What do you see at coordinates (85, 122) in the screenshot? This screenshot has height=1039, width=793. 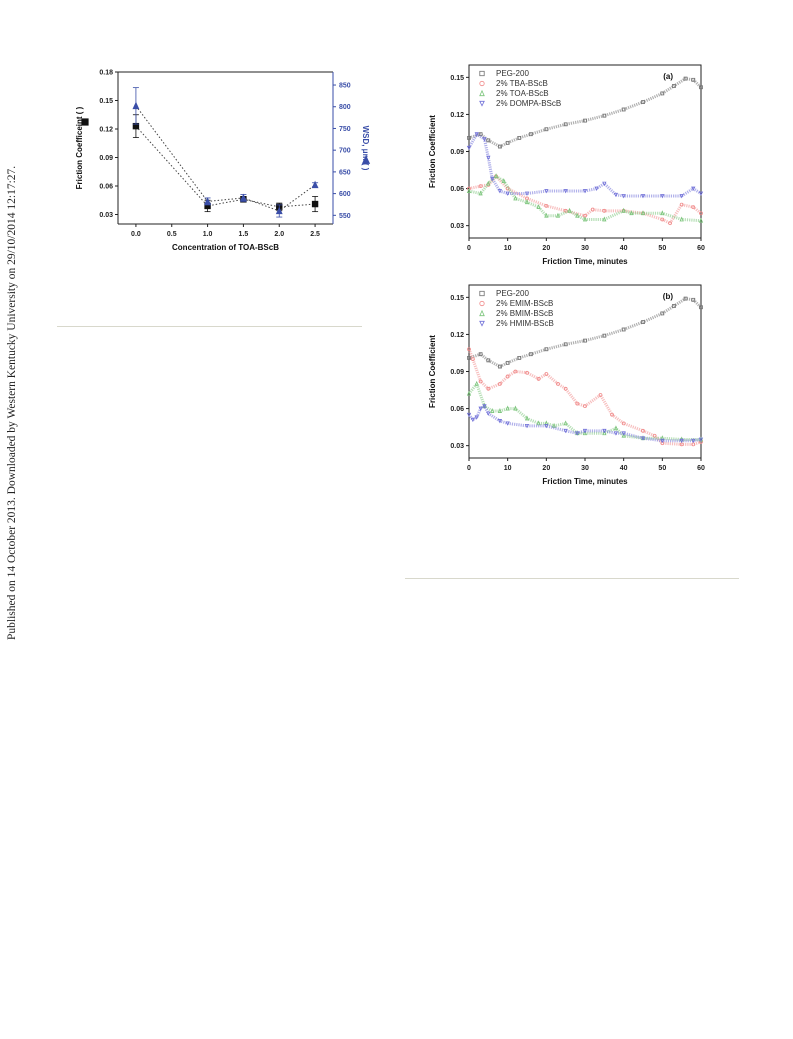 I see `y-axis-legend-marker` at bounding box center [85, 122].